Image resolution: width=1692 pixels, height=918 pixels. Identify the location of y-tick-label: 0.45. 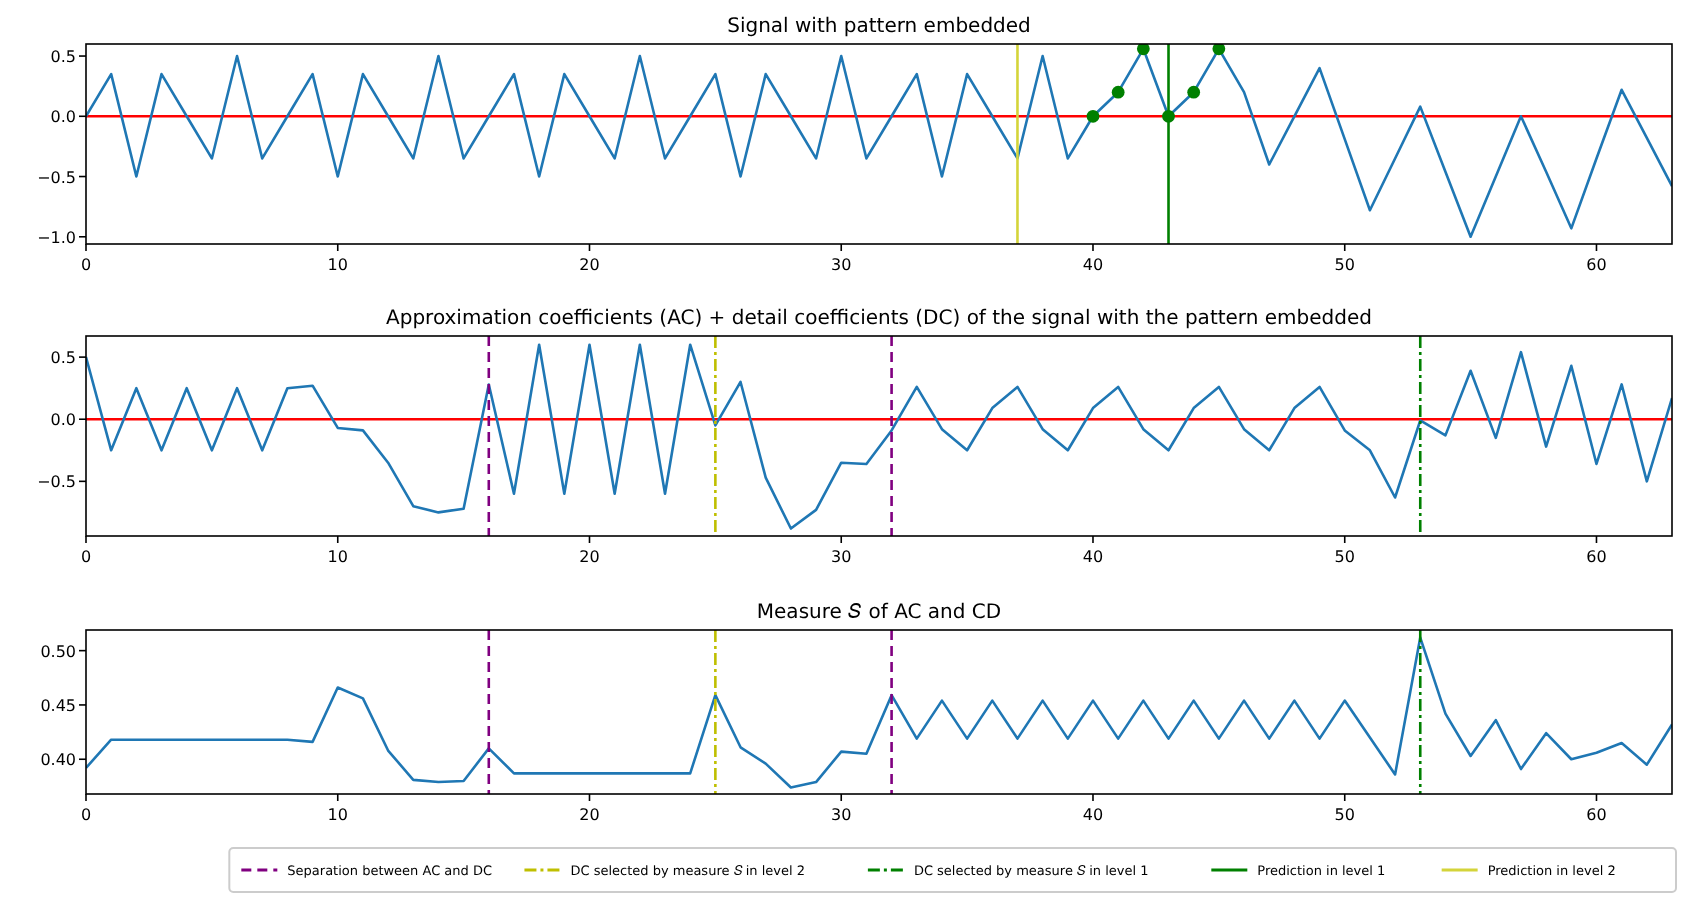
(58, 705).